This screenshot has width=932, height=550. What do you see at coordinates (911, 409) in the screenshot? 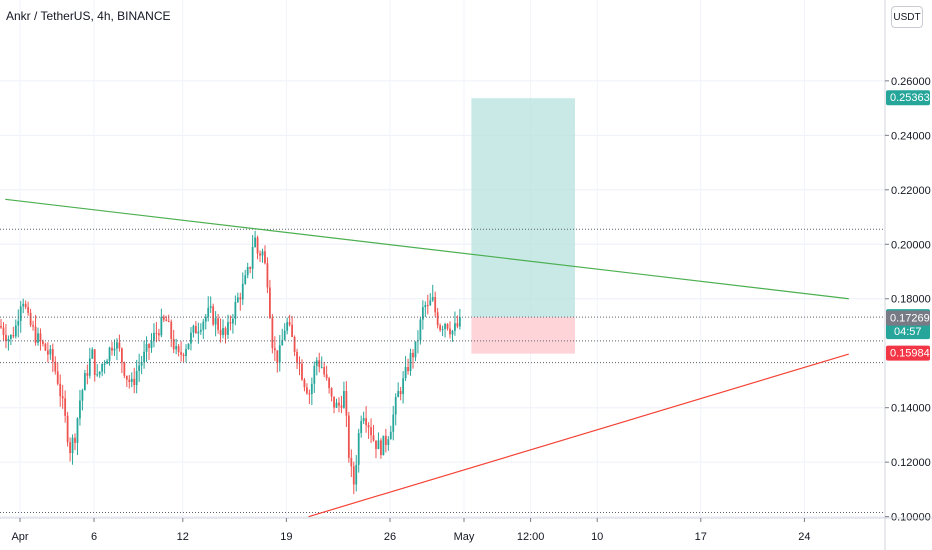
I see `y-tick-label: 0.14000` at bounding box center [911, 409].